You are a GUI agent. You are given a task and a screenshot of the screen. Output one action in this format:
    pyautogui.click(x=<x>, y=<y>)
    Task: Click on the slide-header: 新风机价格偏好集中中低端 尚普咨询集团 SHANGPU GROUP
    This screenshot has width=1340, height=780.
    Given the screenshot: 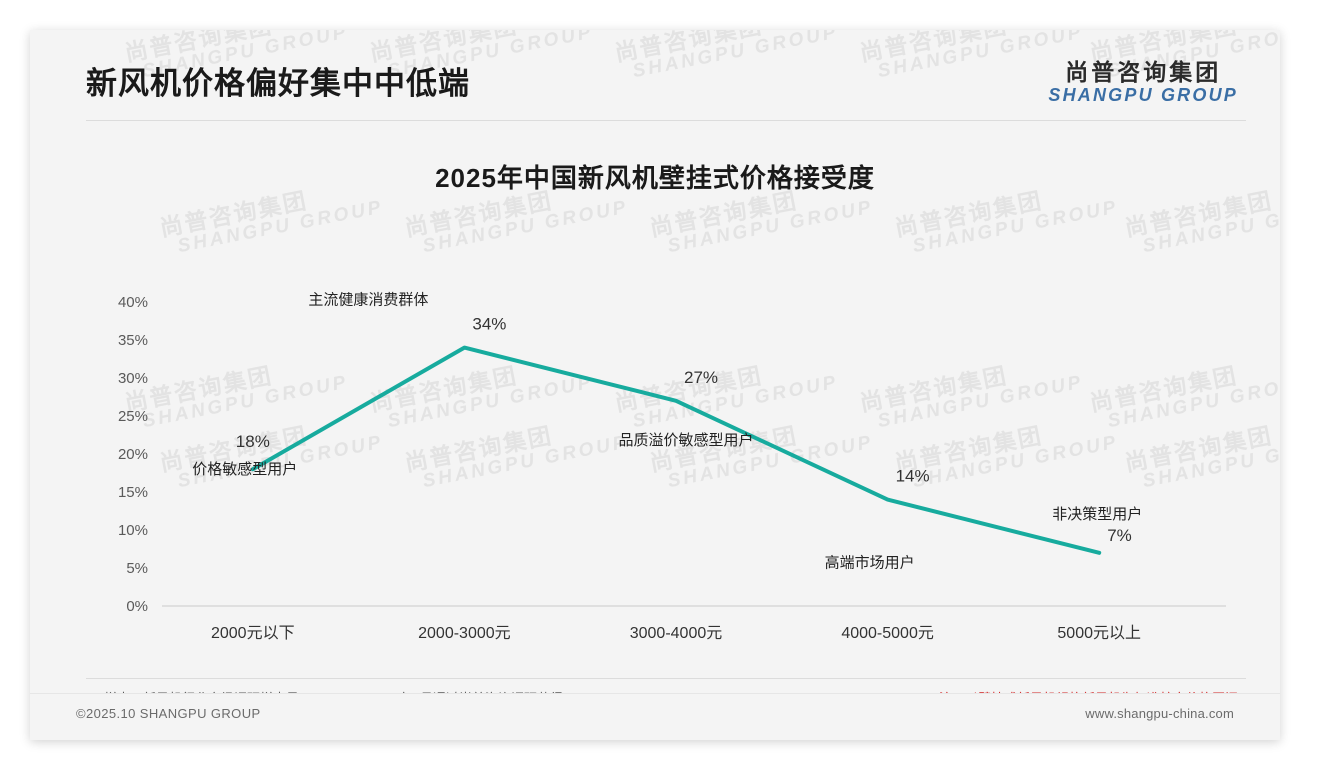 What is the action you would take?
    pyautogui.click(x=655, y=75)
    